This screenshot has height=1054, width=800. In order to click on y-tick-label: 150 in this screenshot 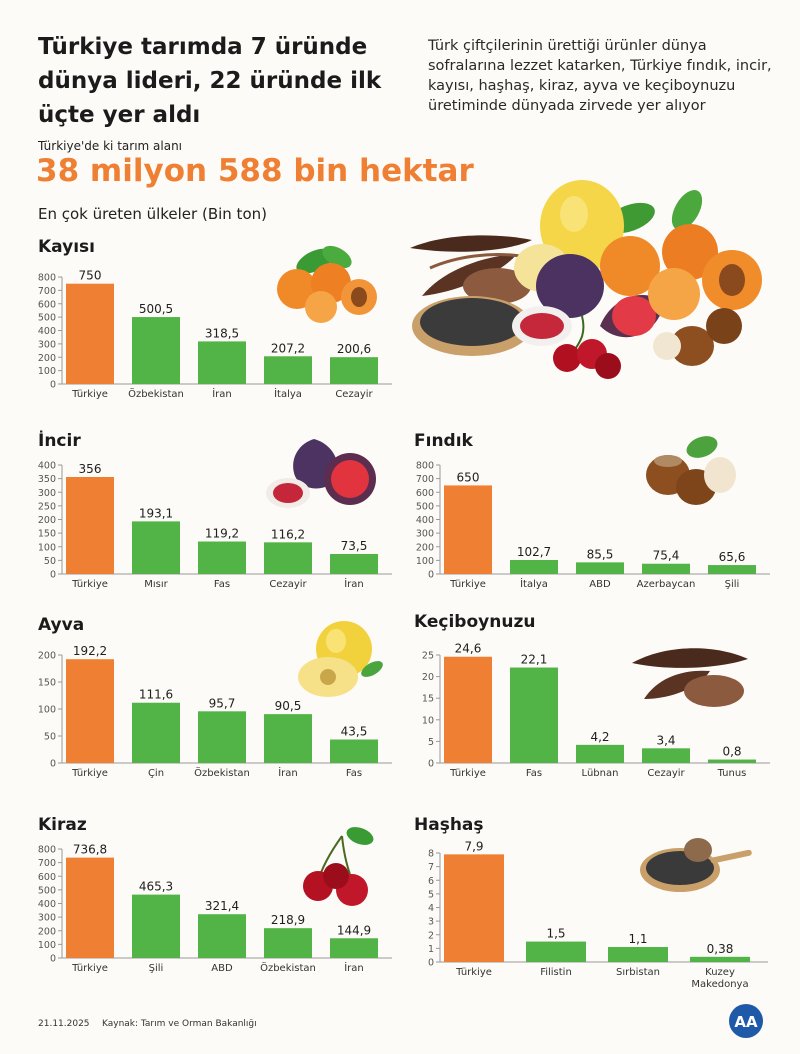, I will do `click(47, 534)`.